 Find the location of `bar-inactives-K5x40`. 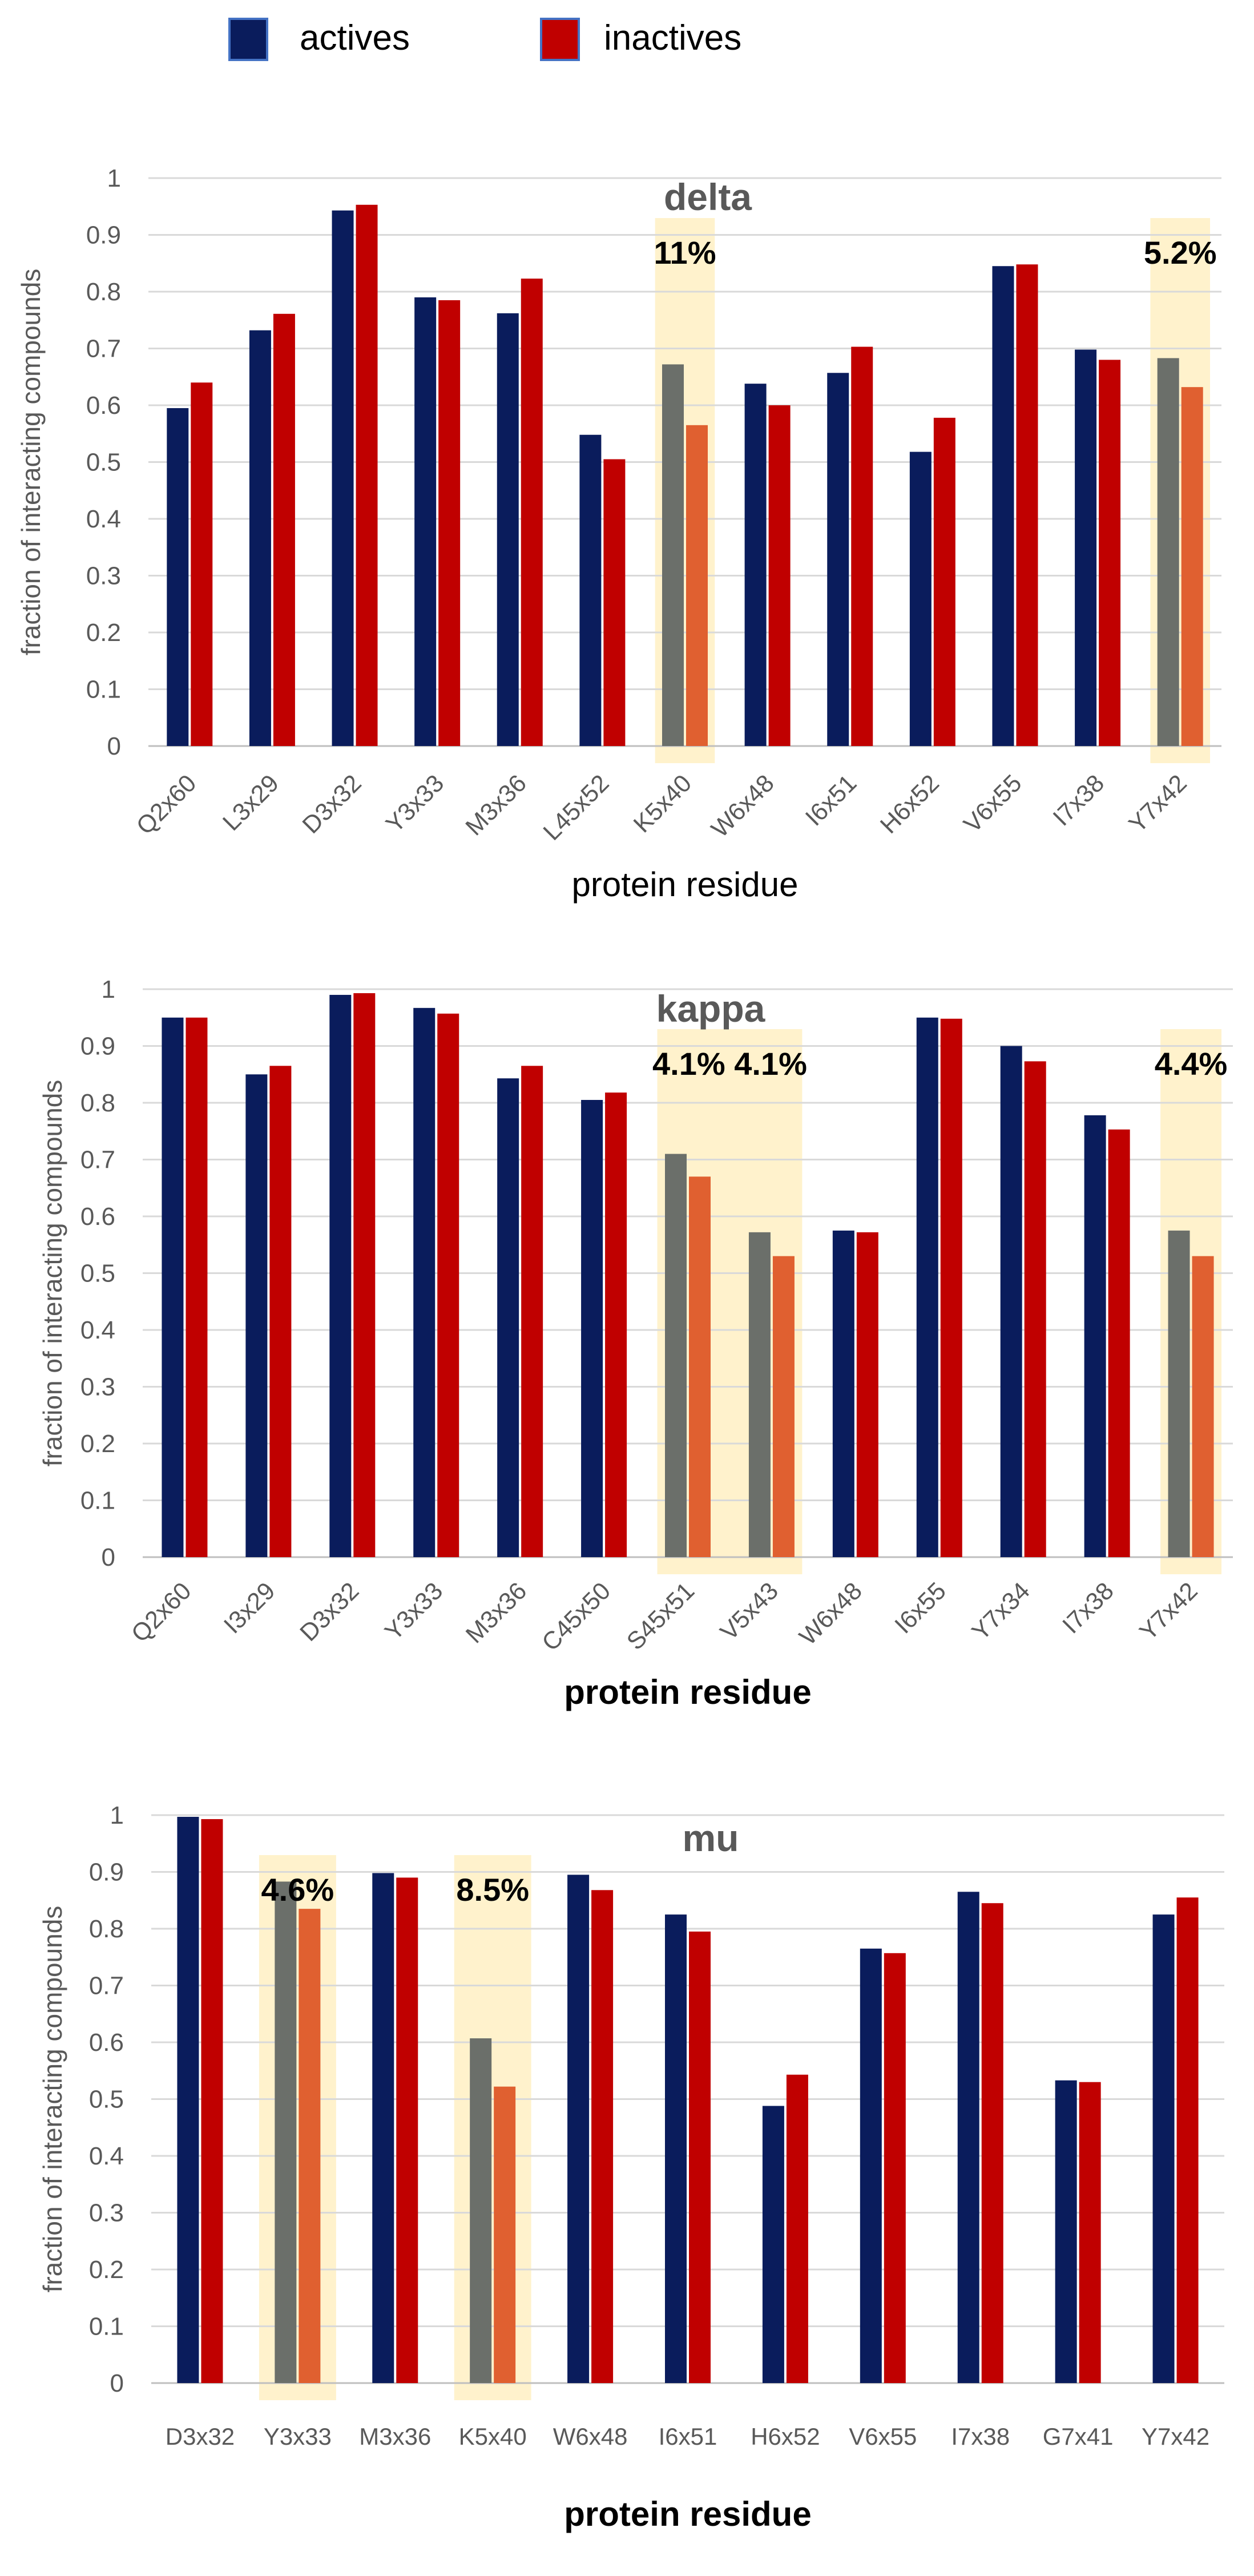

bar-inactives-K5x40 is located at coordinates (697, 586).